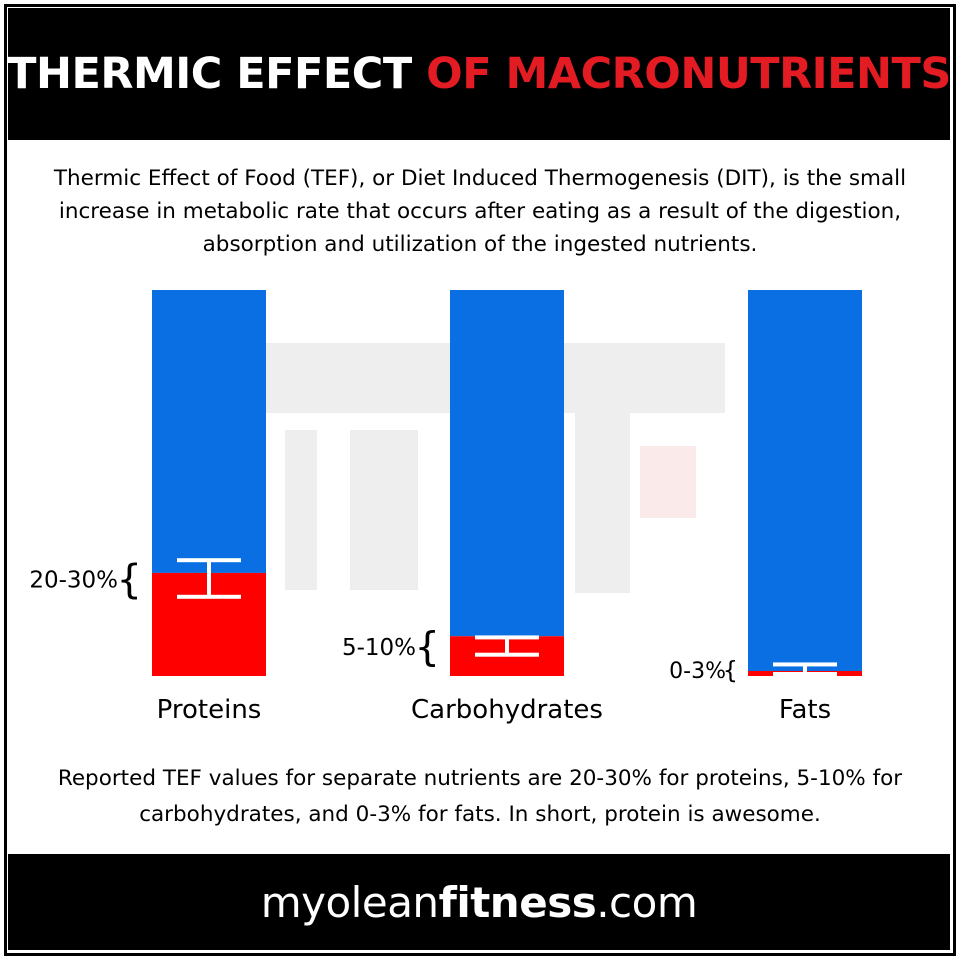 The image size is (960, 960). What do you see at coordinates (688, 74) in the screenshot?
I see `title-part-2: OF MACRONUTRIENTS` at bounding box center [688, 74].